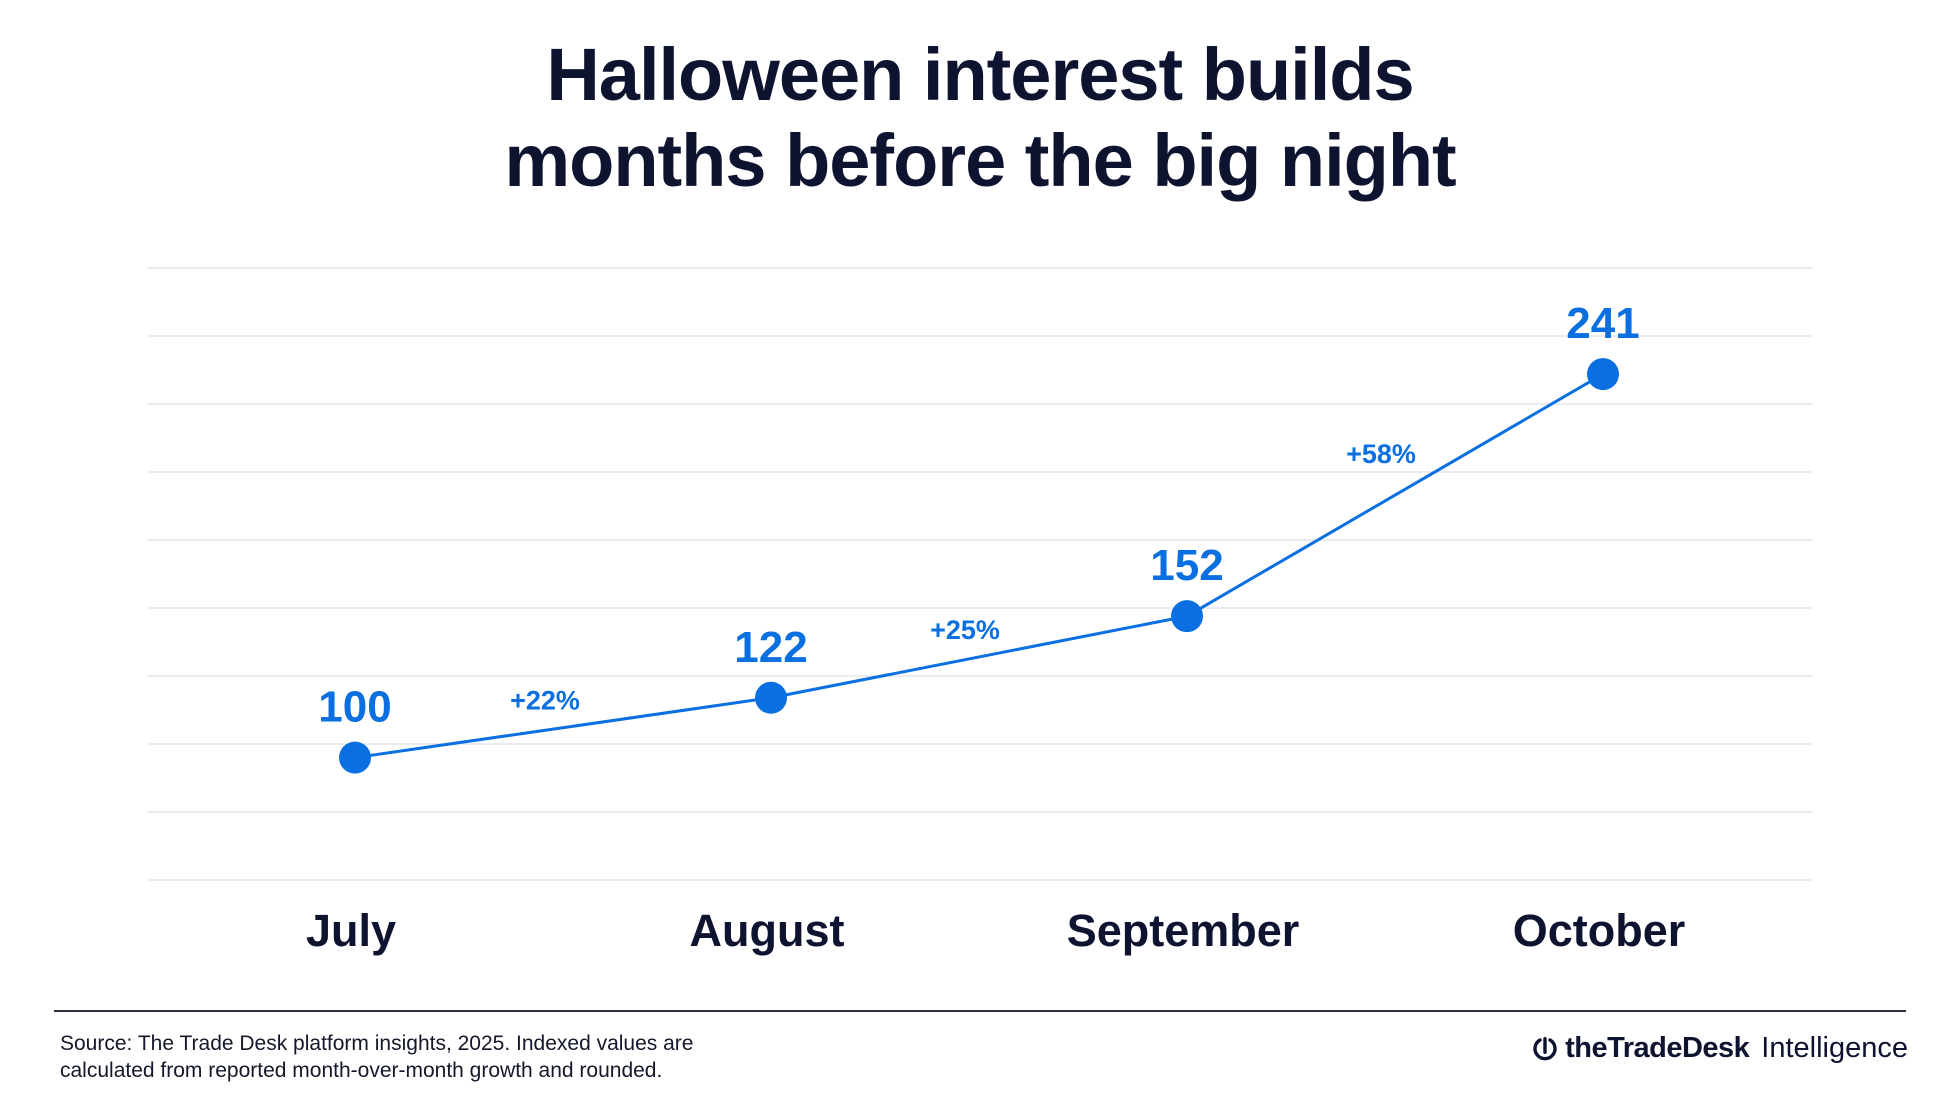 Image resolution: width=1960 pixels, height=1102 pixels. Describe the element at coordinates (545, 701) in the screenshot. I see `growth-label: +22%` at that location.